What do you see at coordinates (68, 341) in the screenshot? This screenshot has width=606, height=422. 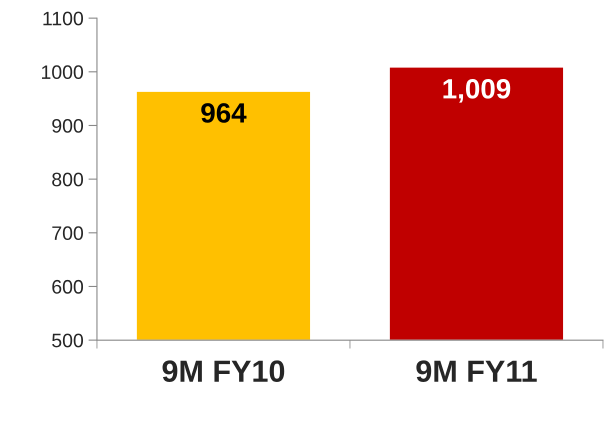 I see `y-tick-label: 500` at bounding box center [68, 341].